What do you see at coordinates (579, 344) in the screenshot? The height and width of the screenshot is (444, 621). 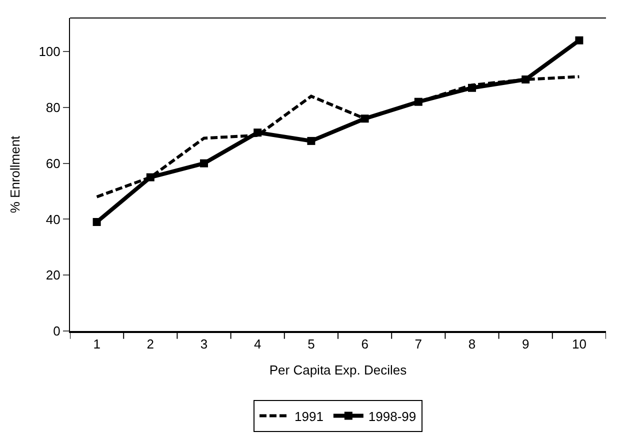 I see `x-tick-label: 10` at bounding box center [579, 344].